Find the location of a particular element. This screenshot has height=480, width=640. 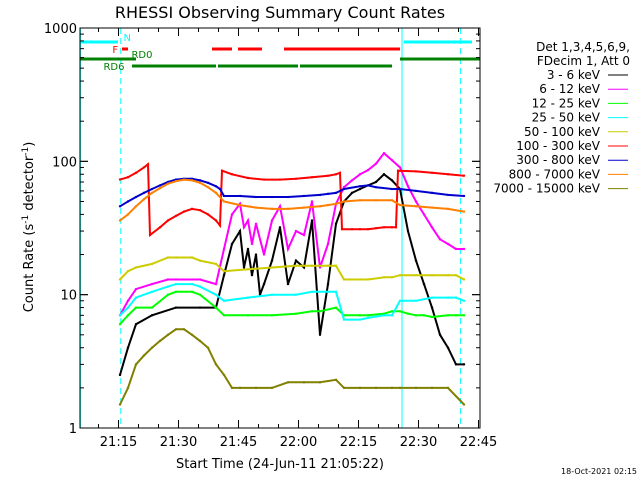

y-tick-label-100: 100 is located at coordinates (64, 162).